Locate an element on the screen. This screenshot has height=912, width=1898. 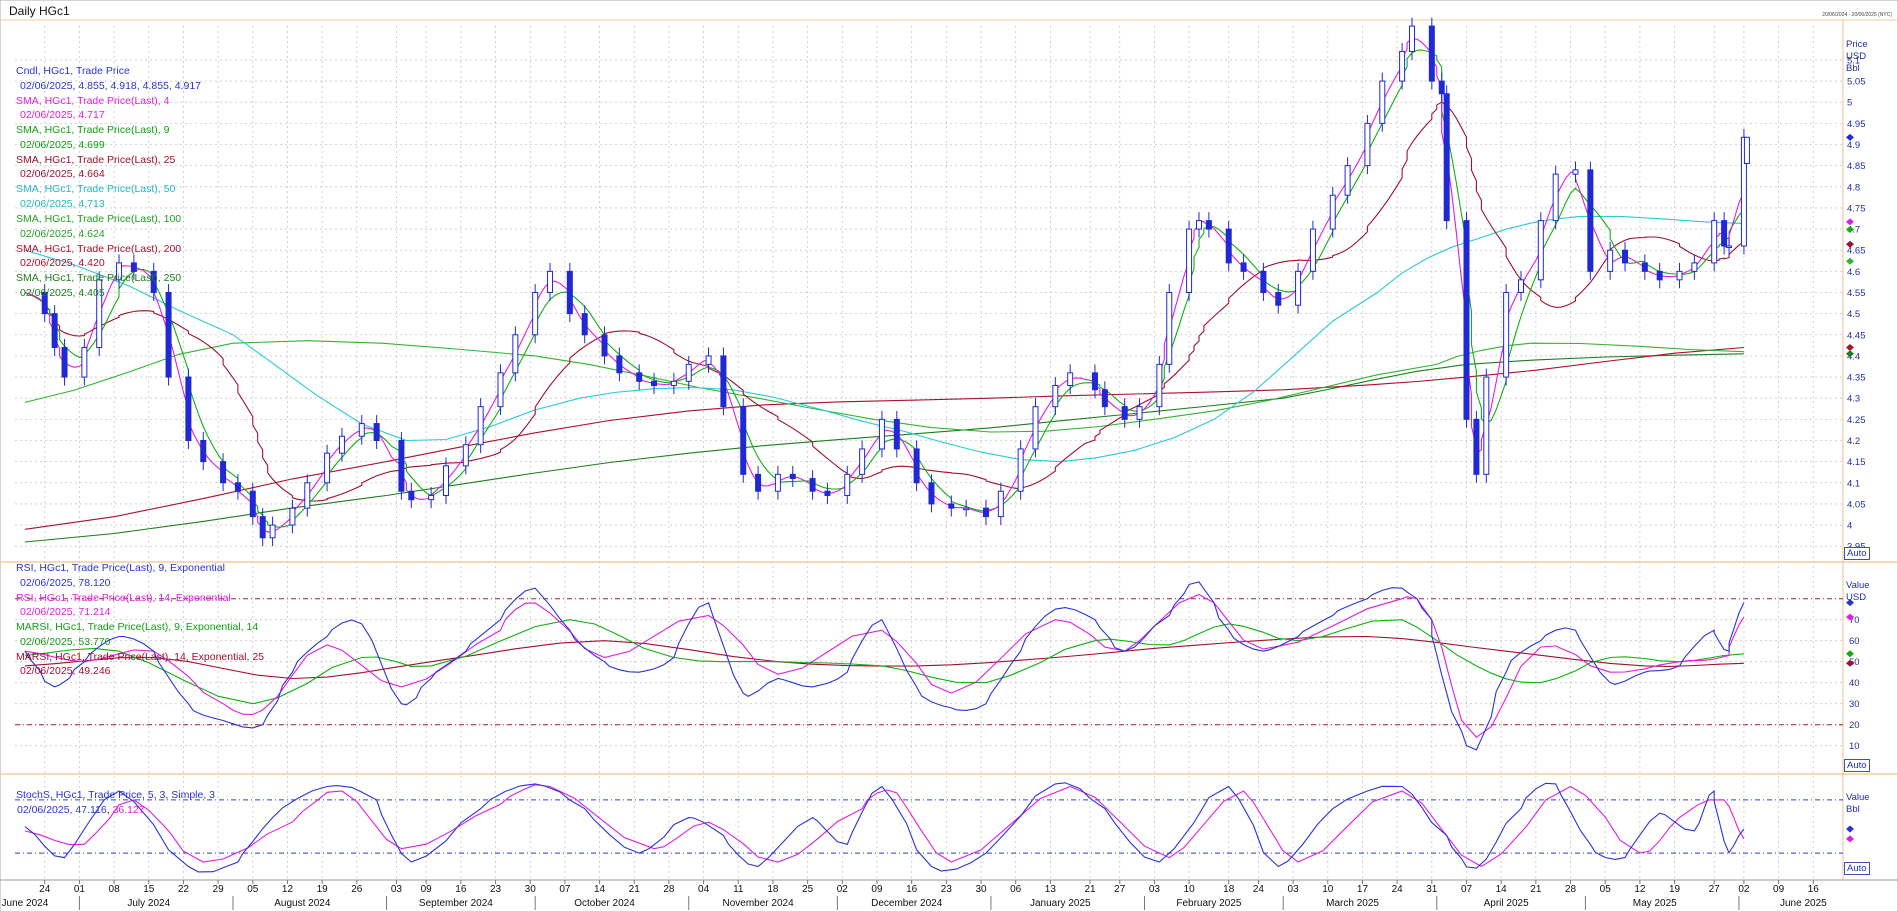
month-label: March 2025 is located at coordinates (1352, 903).